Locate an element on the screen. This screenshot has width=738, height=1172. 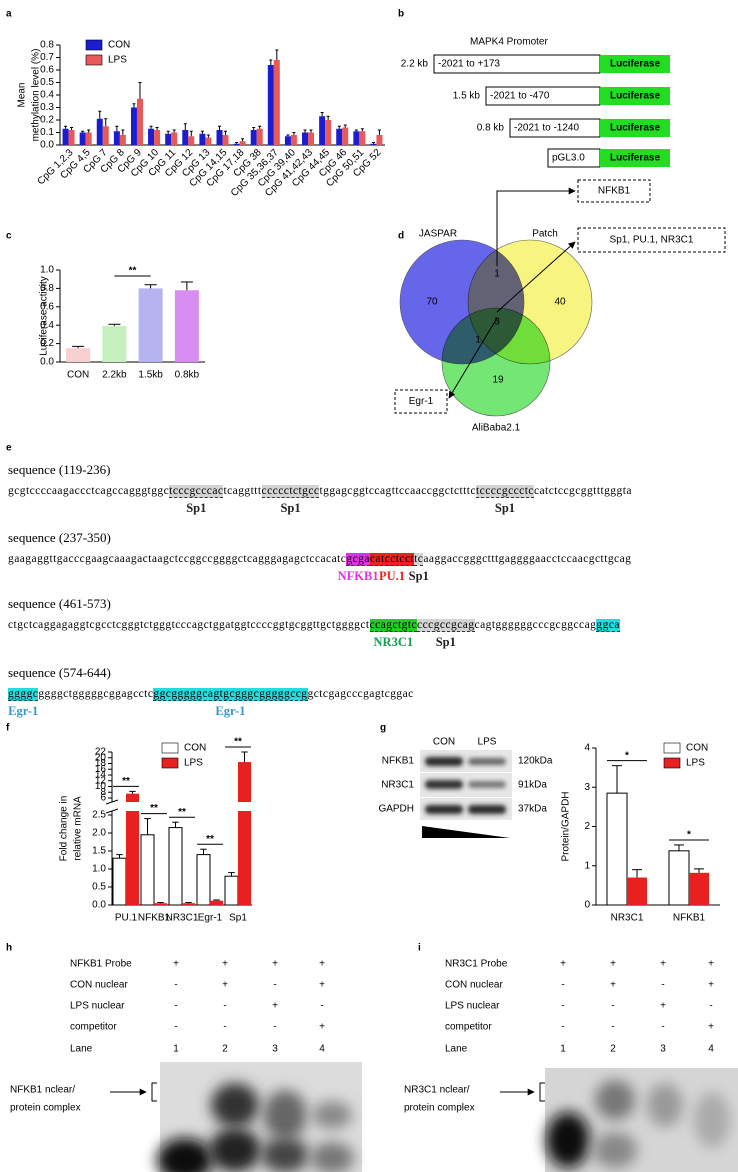
x-tick-label: Sp1 is located at coordinates (238, 918).